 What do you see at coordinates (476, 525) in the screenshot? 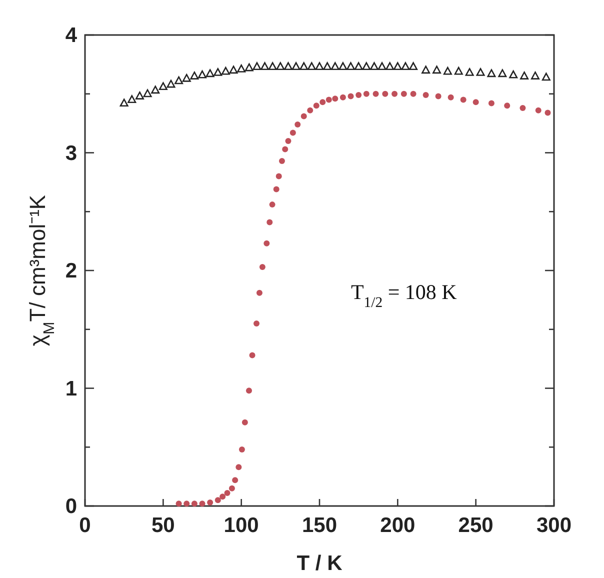
I see `x-tick-label: 250` at bounding box center [476, 525].